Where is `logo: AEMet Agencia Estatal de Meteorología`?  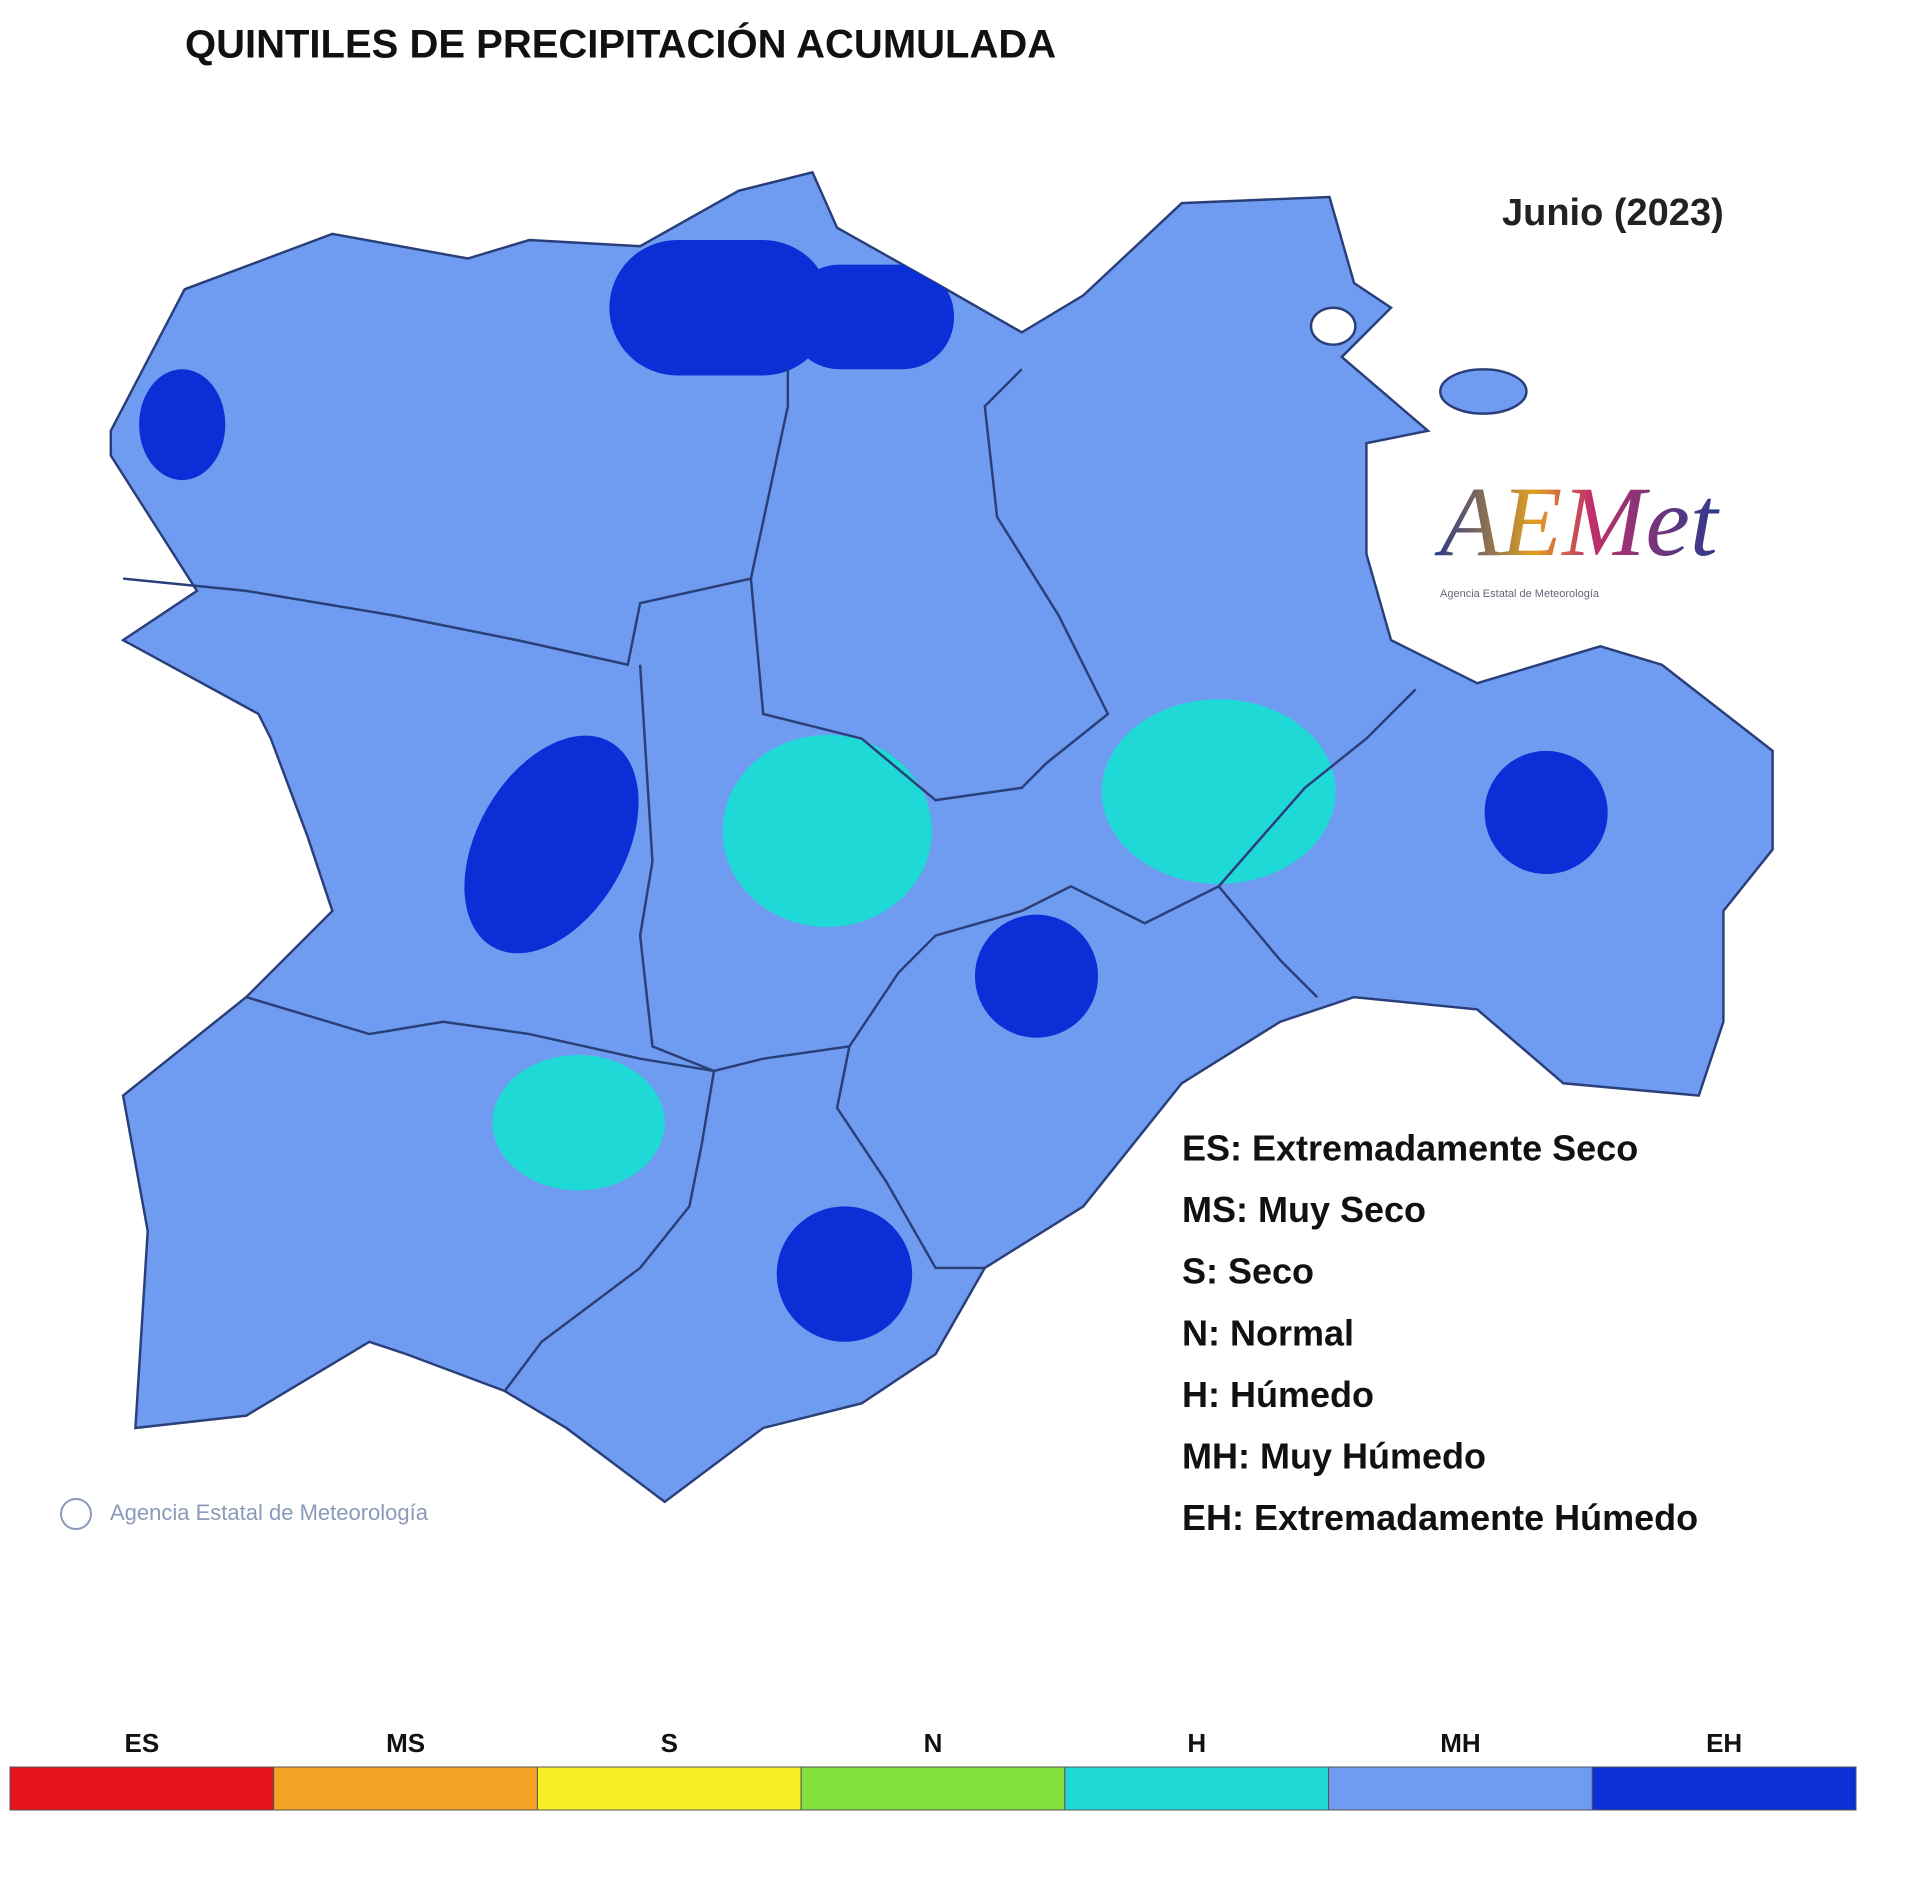
logo: AEMet Agencia Estatal de Meteorología is located at coordinates (1577, 533).